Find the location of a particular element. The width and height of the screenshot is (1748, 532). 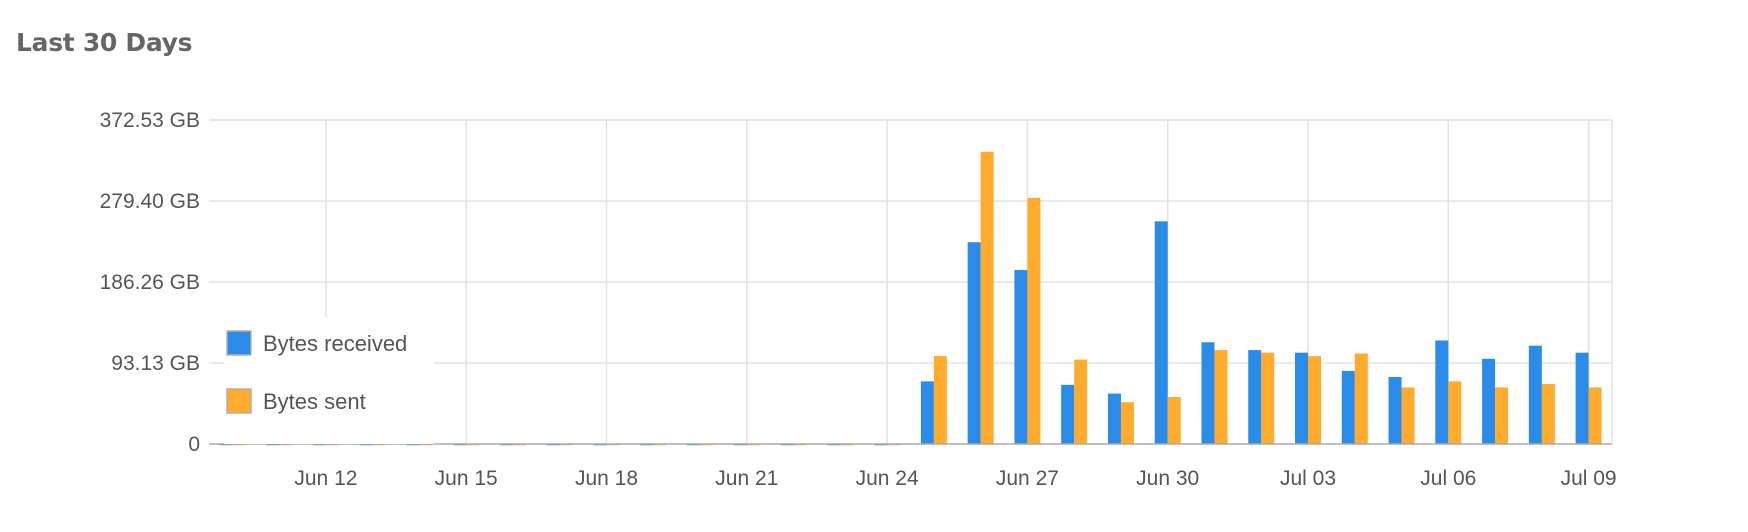

legend-label-received: Bytes received is located at coordinates (335, 343).